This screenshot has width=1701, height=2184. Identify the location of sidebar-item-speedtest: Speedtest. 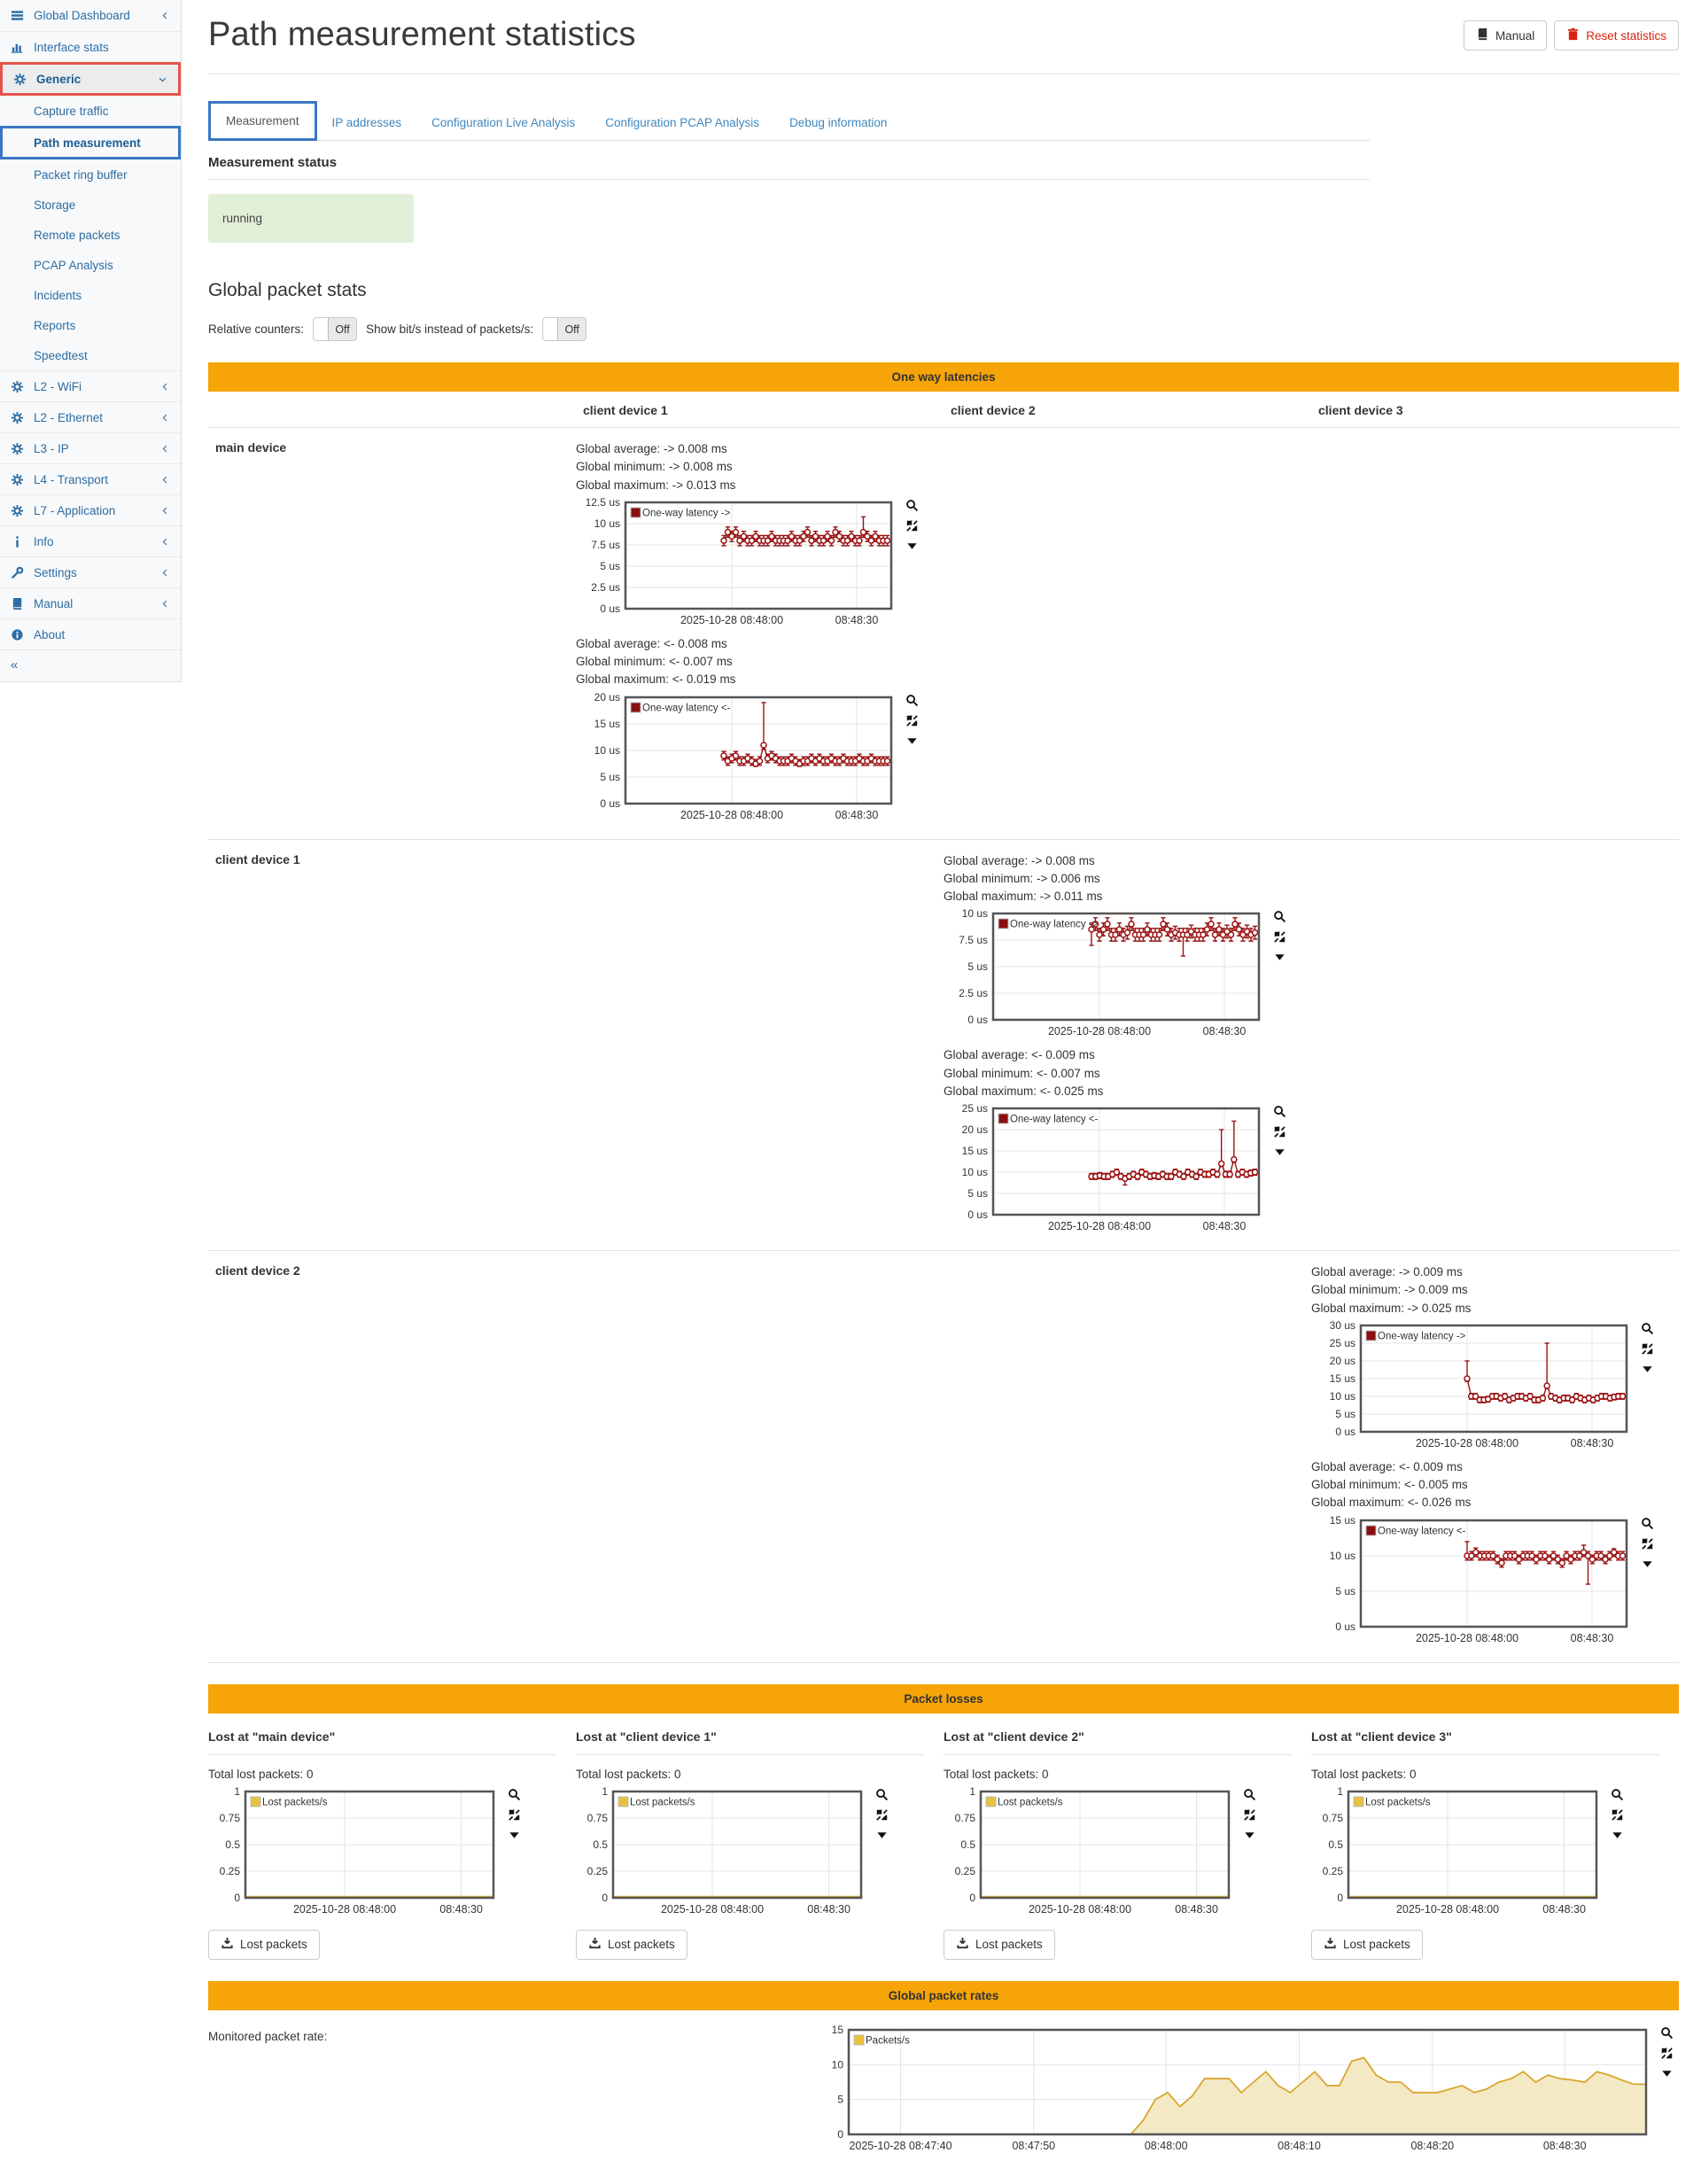
(90, 355).